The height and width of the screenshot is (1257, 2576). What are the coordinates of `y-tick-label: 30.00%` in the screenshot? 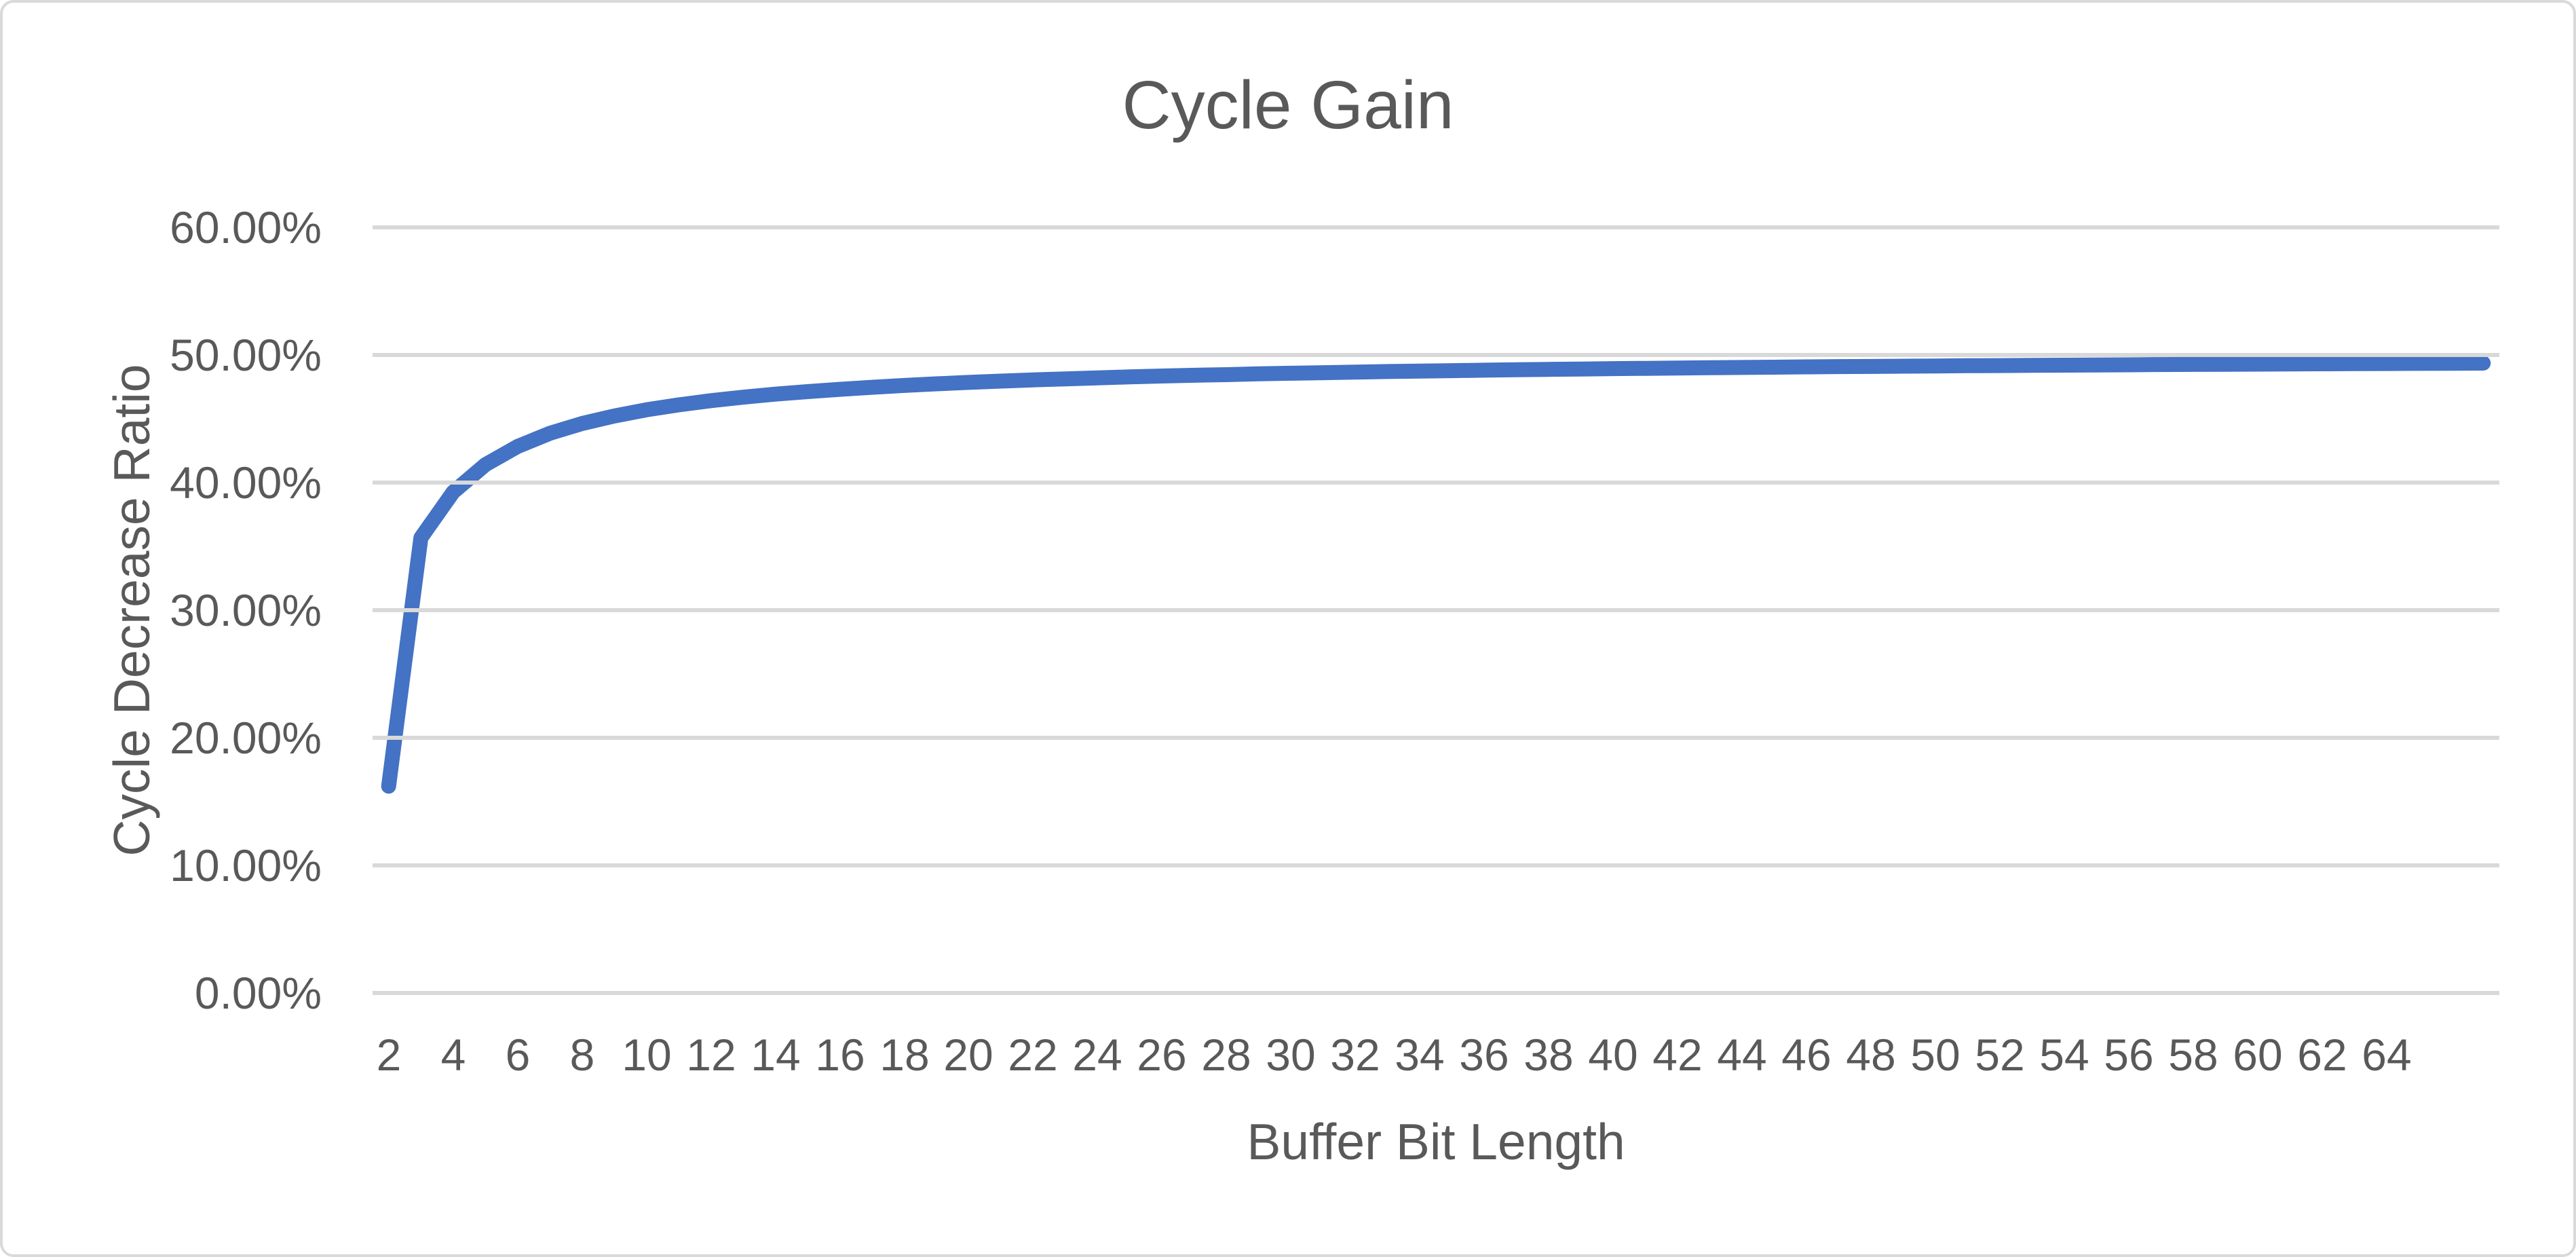 It's located at (246, 610).